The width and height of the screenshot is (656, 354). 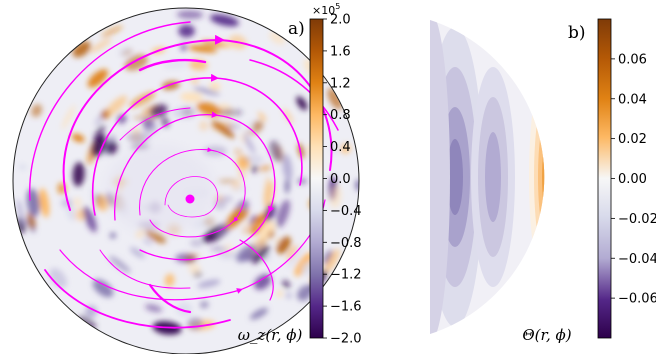 What do you see at coordinates (340, 147) in the screenshot?
I see `colorbar-a-tick-label: 0.4` at bounding box center [340, 147].